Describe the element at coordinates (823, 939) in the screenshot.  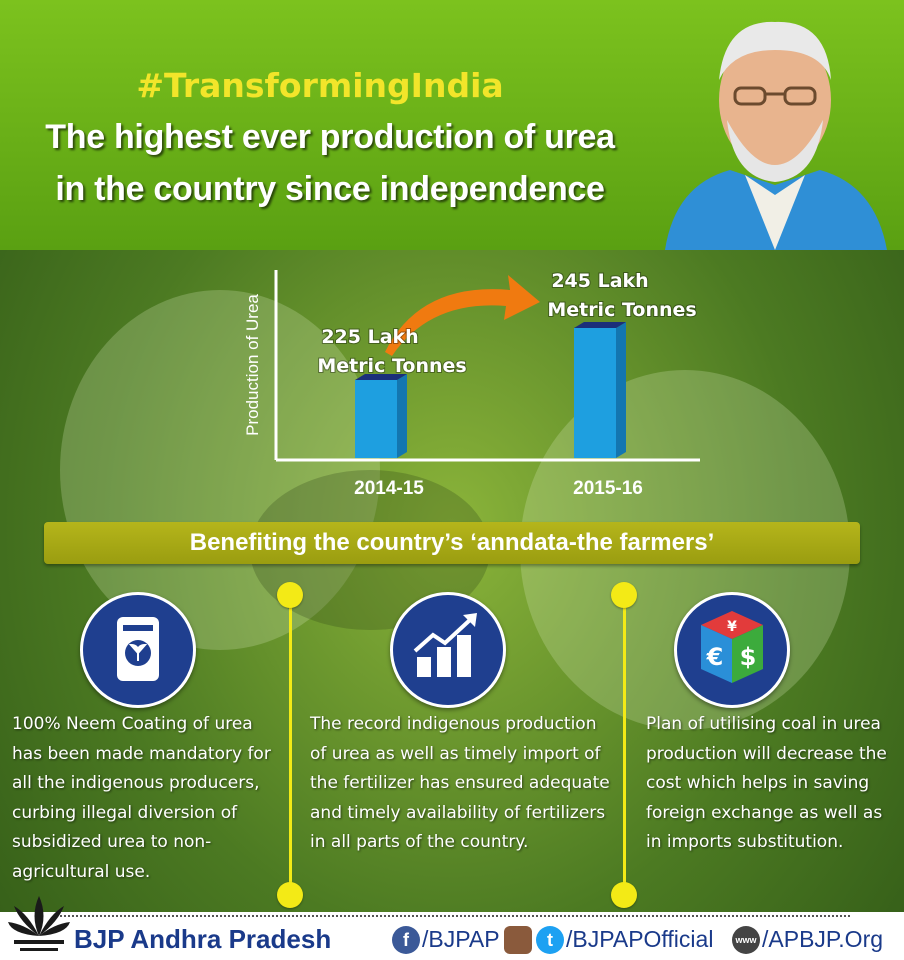
I see `website-link: /APBJP.Org` at that location.